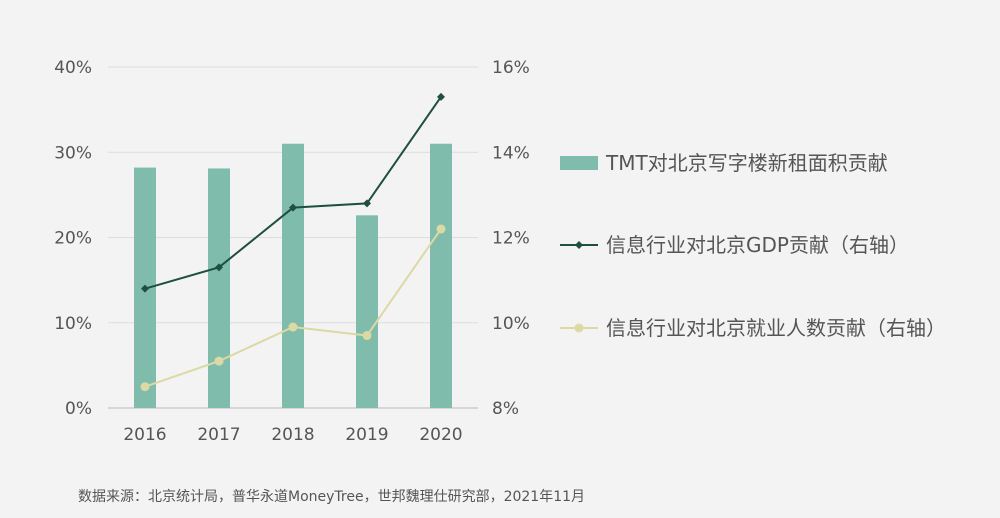 The width and height of the screenshot is (1000, 518). What do you see at coordinates (440, 435) in the screenshot?
I see `x-tick-label: 2020` at bounding box center [440, 435].